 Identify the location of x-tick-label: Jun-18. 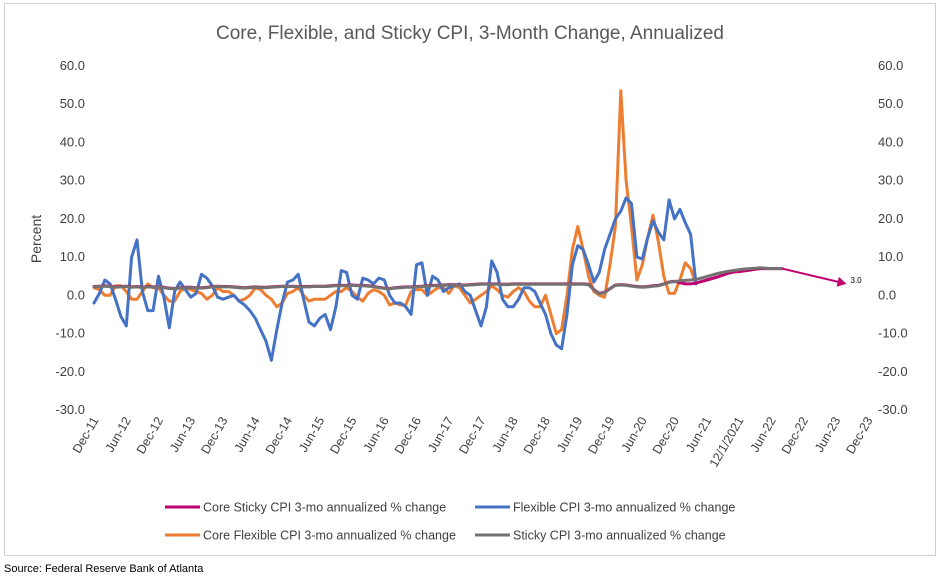
(505, 434).